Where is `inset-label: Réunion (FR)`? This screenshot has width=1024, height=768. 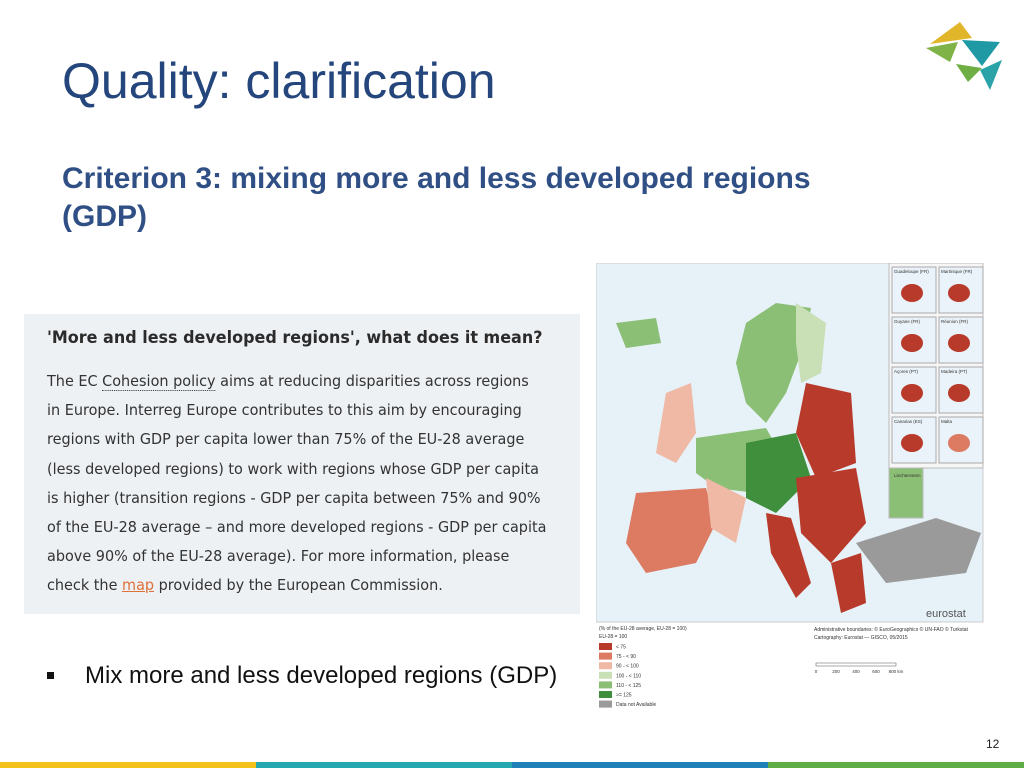 inset-label: Réunion (FR) is located at coordinates (955, 321).